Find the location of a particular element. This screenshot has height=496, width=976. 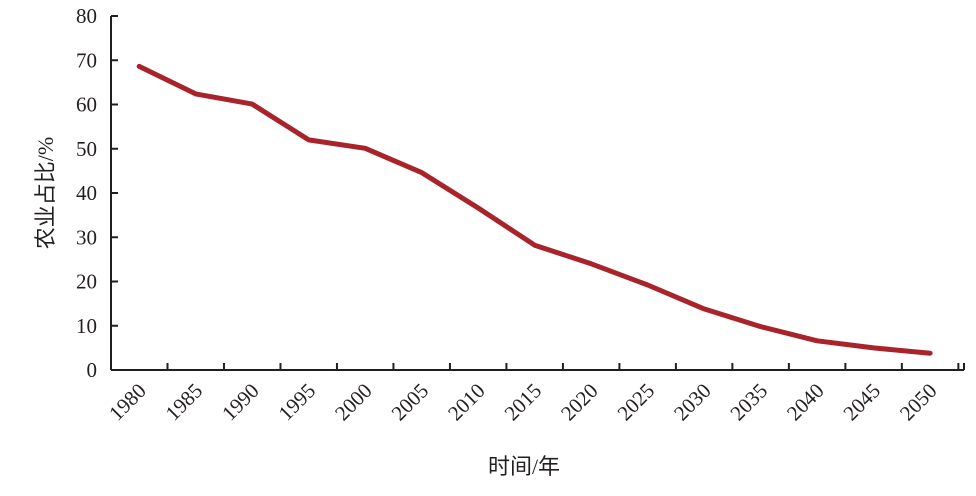

y-axis: 0 10 20 30 40 50 60 70 80 is located at coordinates (97, 193).